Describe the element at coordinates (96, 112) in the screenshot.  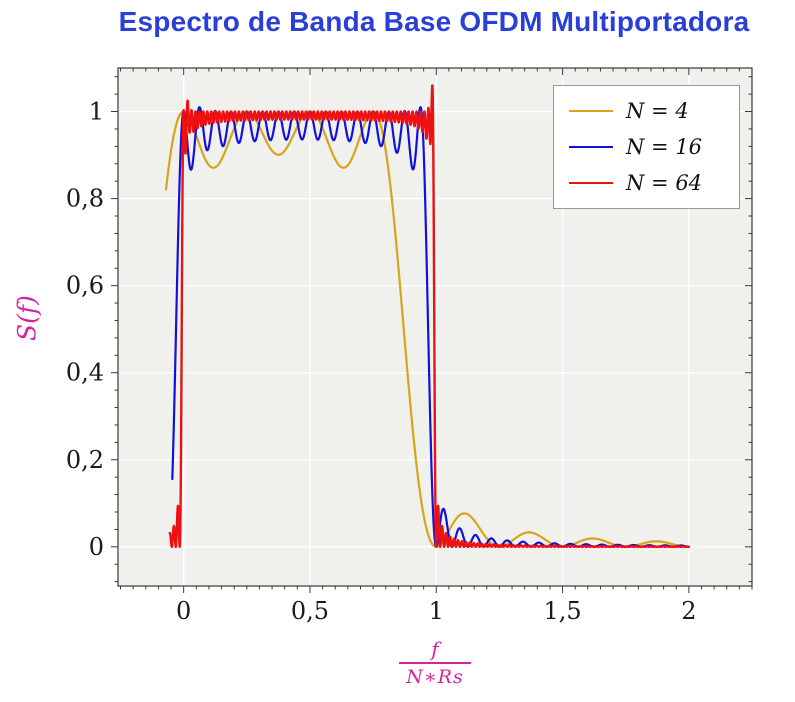
I see `y-tick-label: 1` at that location.